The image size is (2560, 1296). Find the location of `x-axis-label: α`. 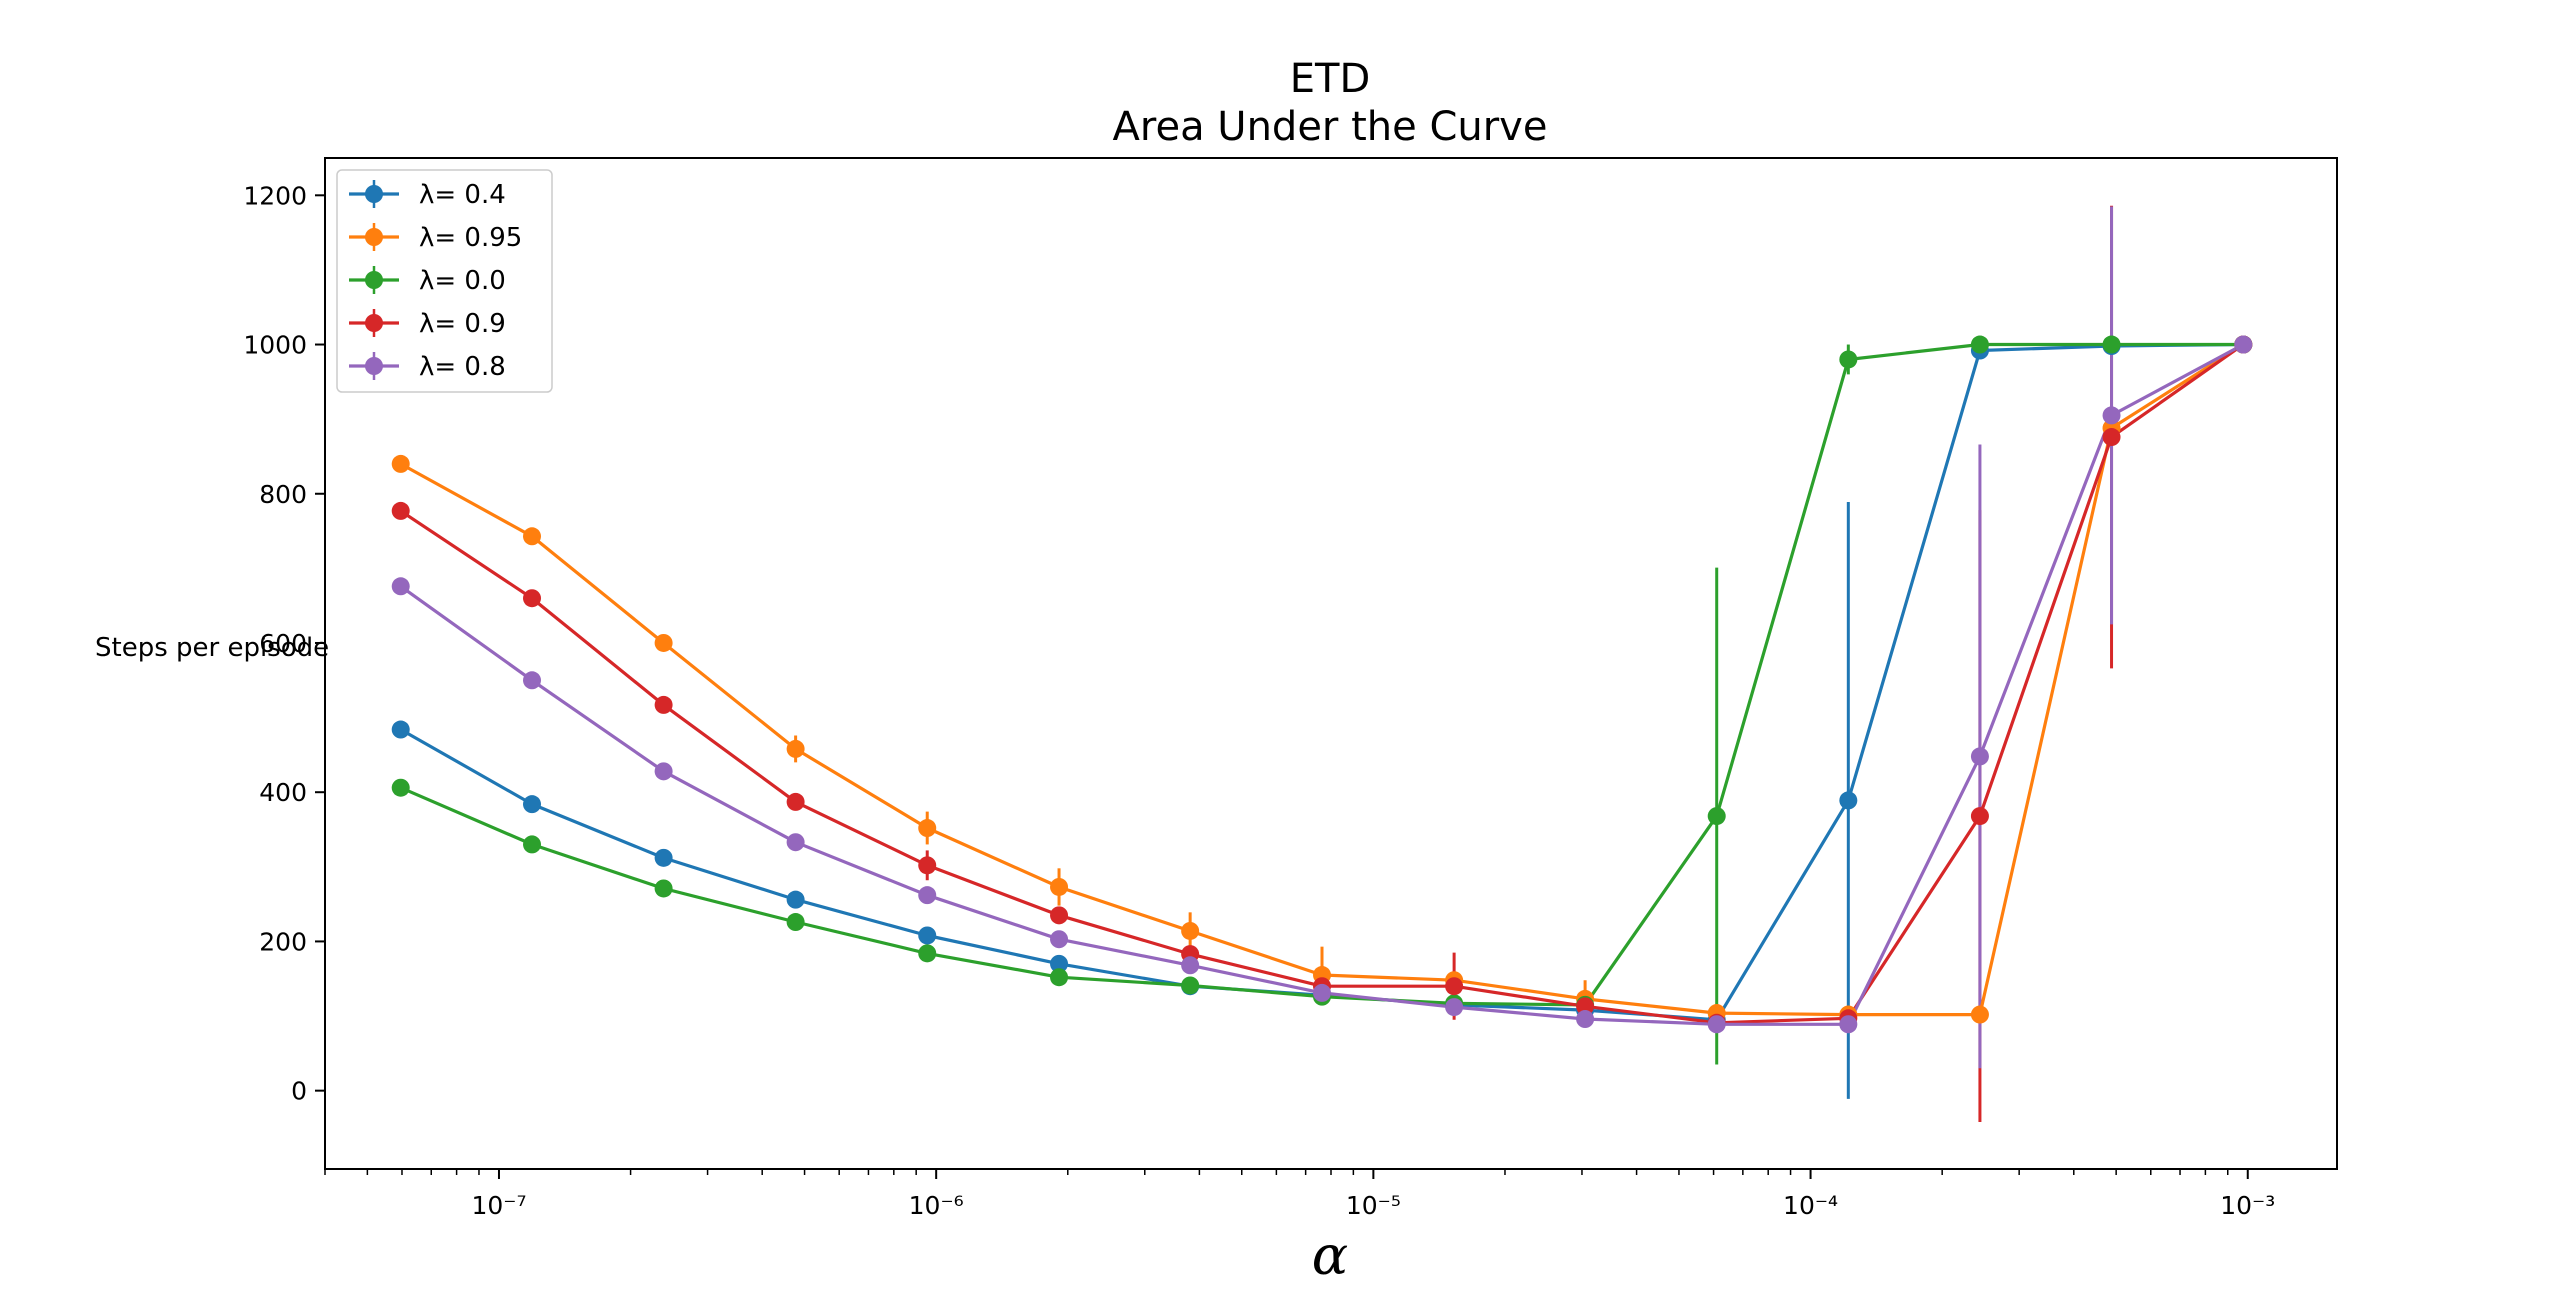

x-axis-label: α is located at coordinates (1330, 1255).